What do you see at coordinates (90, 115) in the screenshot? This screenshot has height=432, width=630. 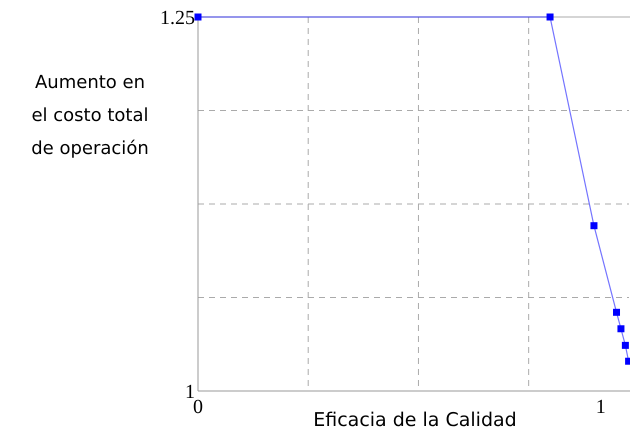 I see `y-axis-title: Aumento en el costo total de operación` at bounding box center [90, 115].